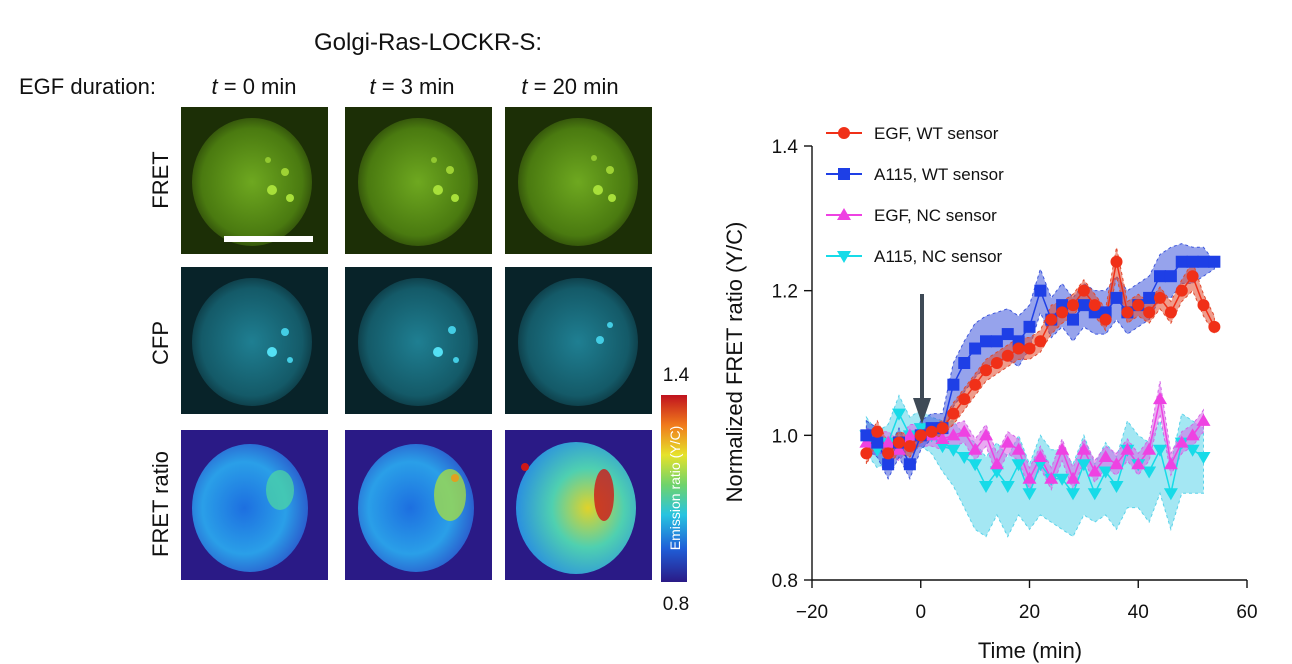 This screenshot has height=664, width=1292. What do you see at coordinates (844, 257) in the screenshot?
I see `legend-marker-a115-nc-sensor` at bounding box center [844, 257].